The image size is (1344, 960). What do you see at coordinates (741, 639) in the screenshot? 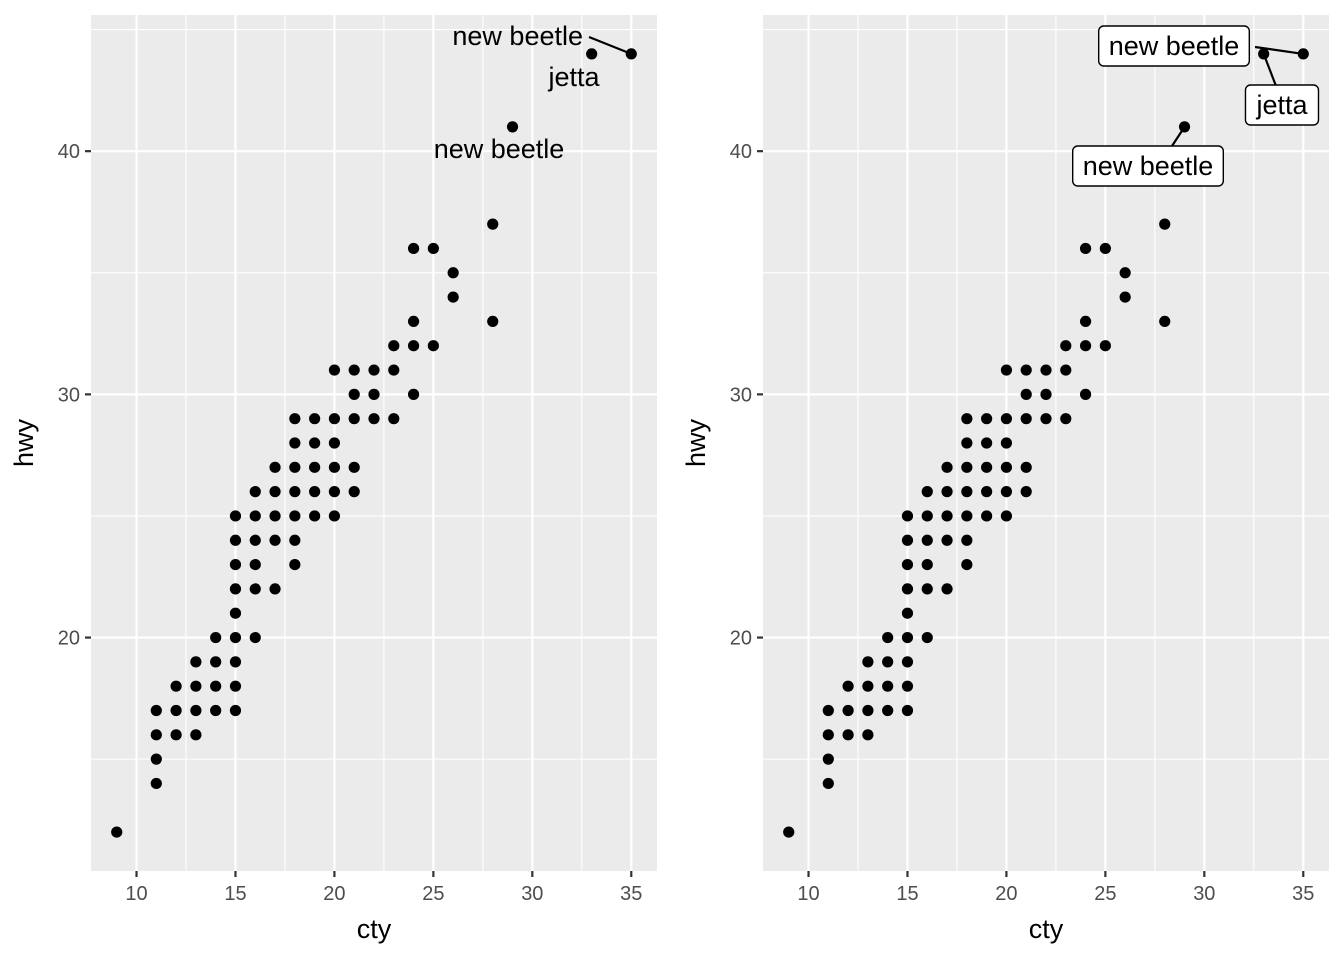
I see `y-tick-label: 20` at bounding box center [741, 639].